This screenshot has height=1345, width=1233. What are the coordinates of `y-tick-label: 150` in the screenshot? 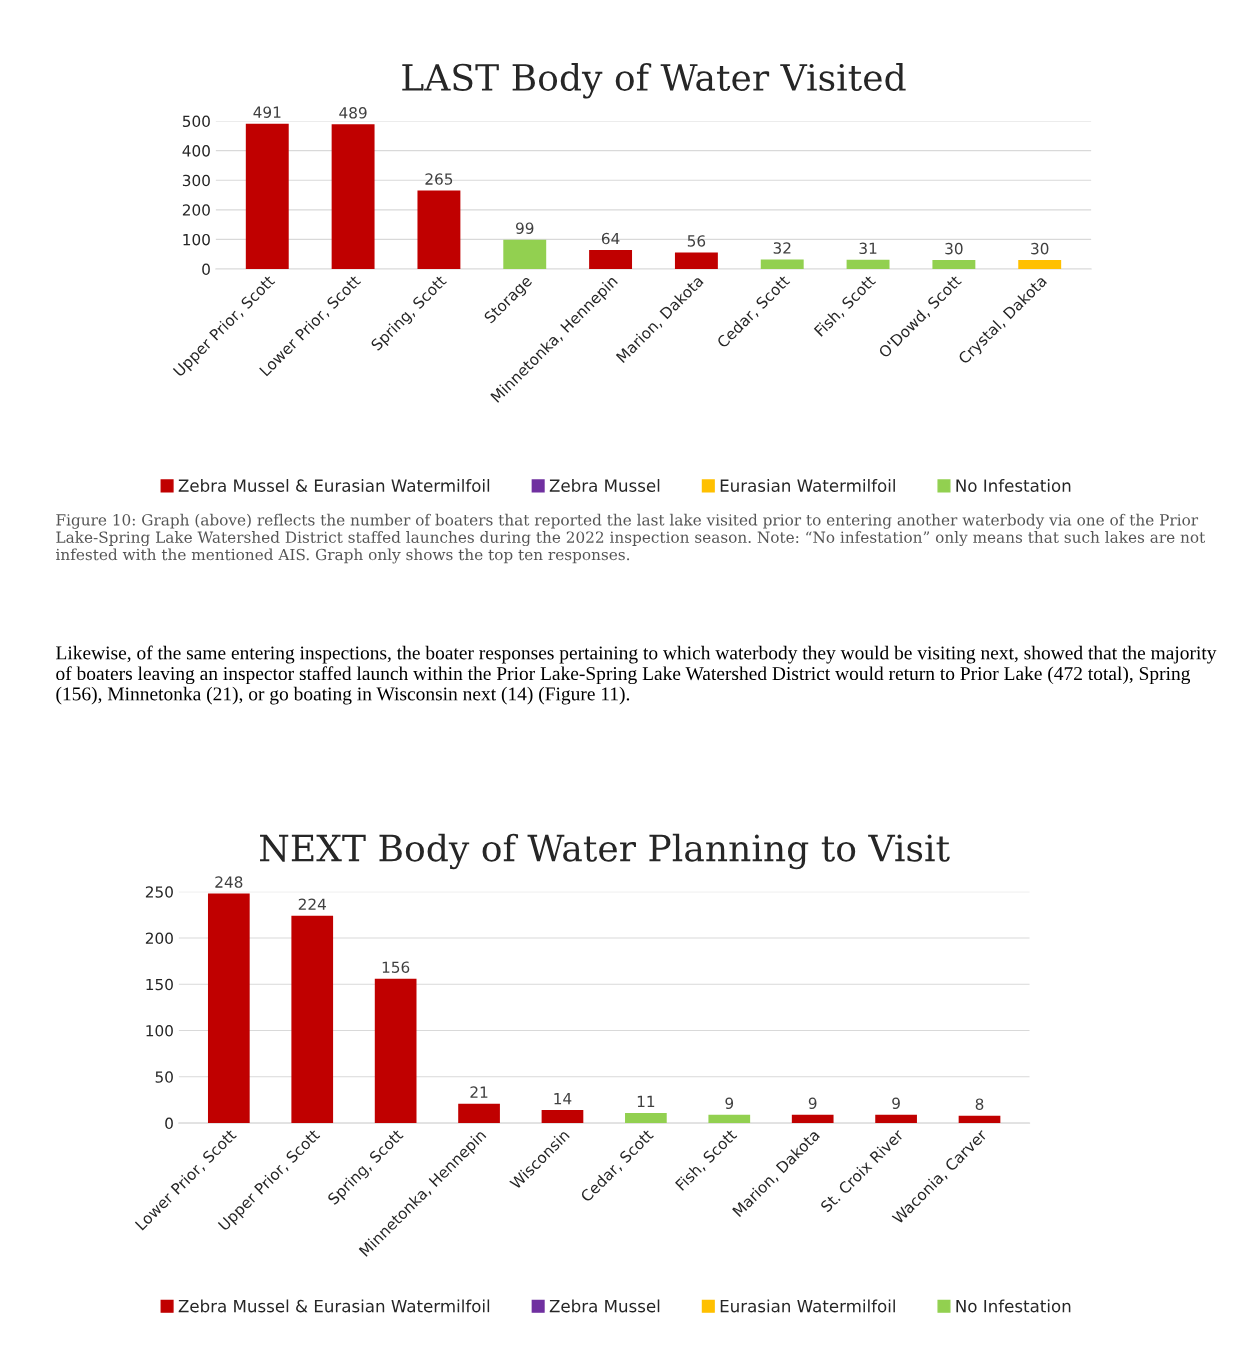 It's located at (159, 984).